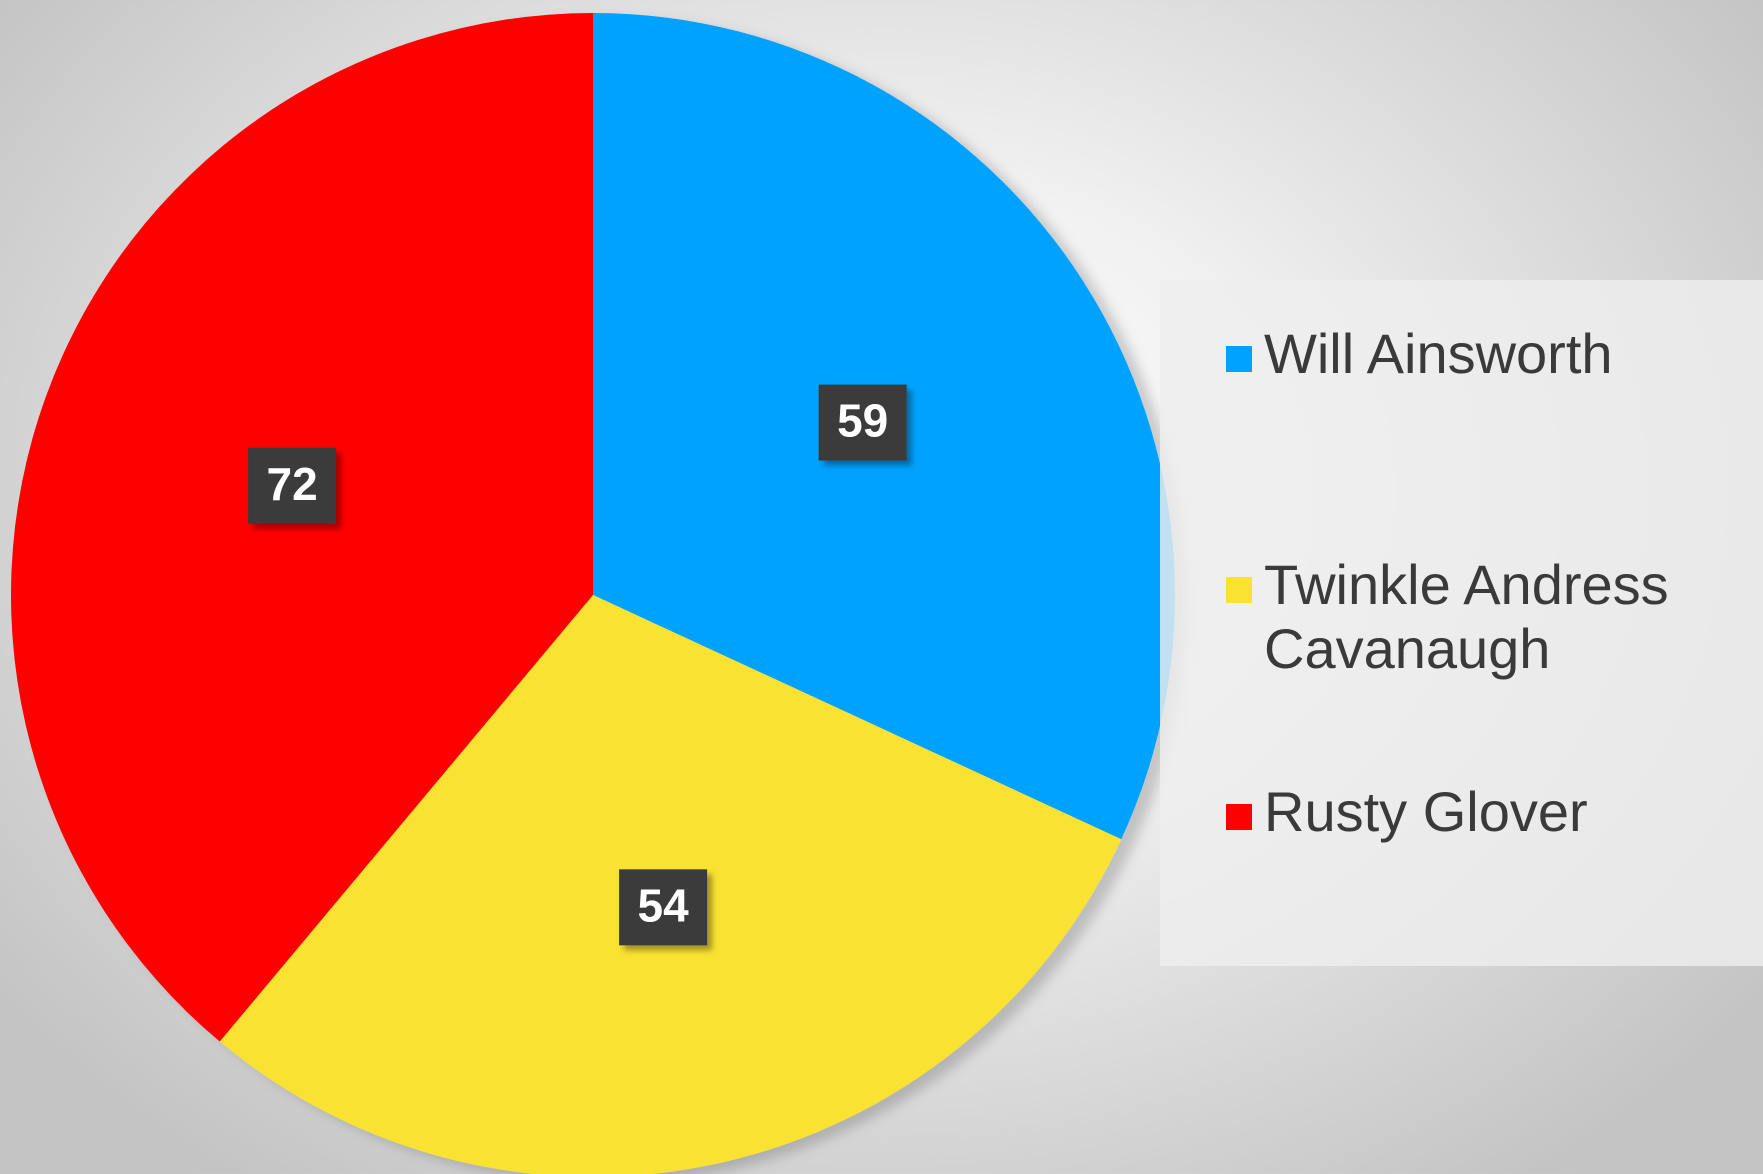 The image size is (1763, 1174). Describe the element at coordinates (1466, 616) in the screenshot. I see `legend-label-twinkle-andress-cavanaugh: Twinkle Andress Cavanaugh` at that location.